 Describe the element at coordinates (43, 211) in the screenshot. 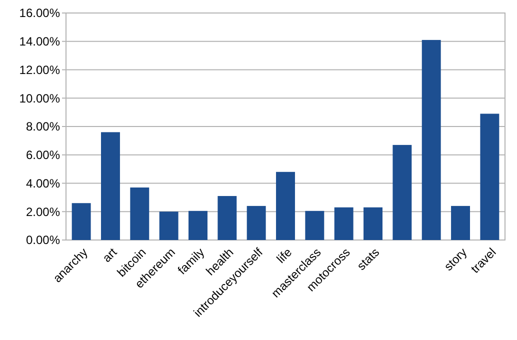

I see `y-tick-label: 2.00%` at that location.